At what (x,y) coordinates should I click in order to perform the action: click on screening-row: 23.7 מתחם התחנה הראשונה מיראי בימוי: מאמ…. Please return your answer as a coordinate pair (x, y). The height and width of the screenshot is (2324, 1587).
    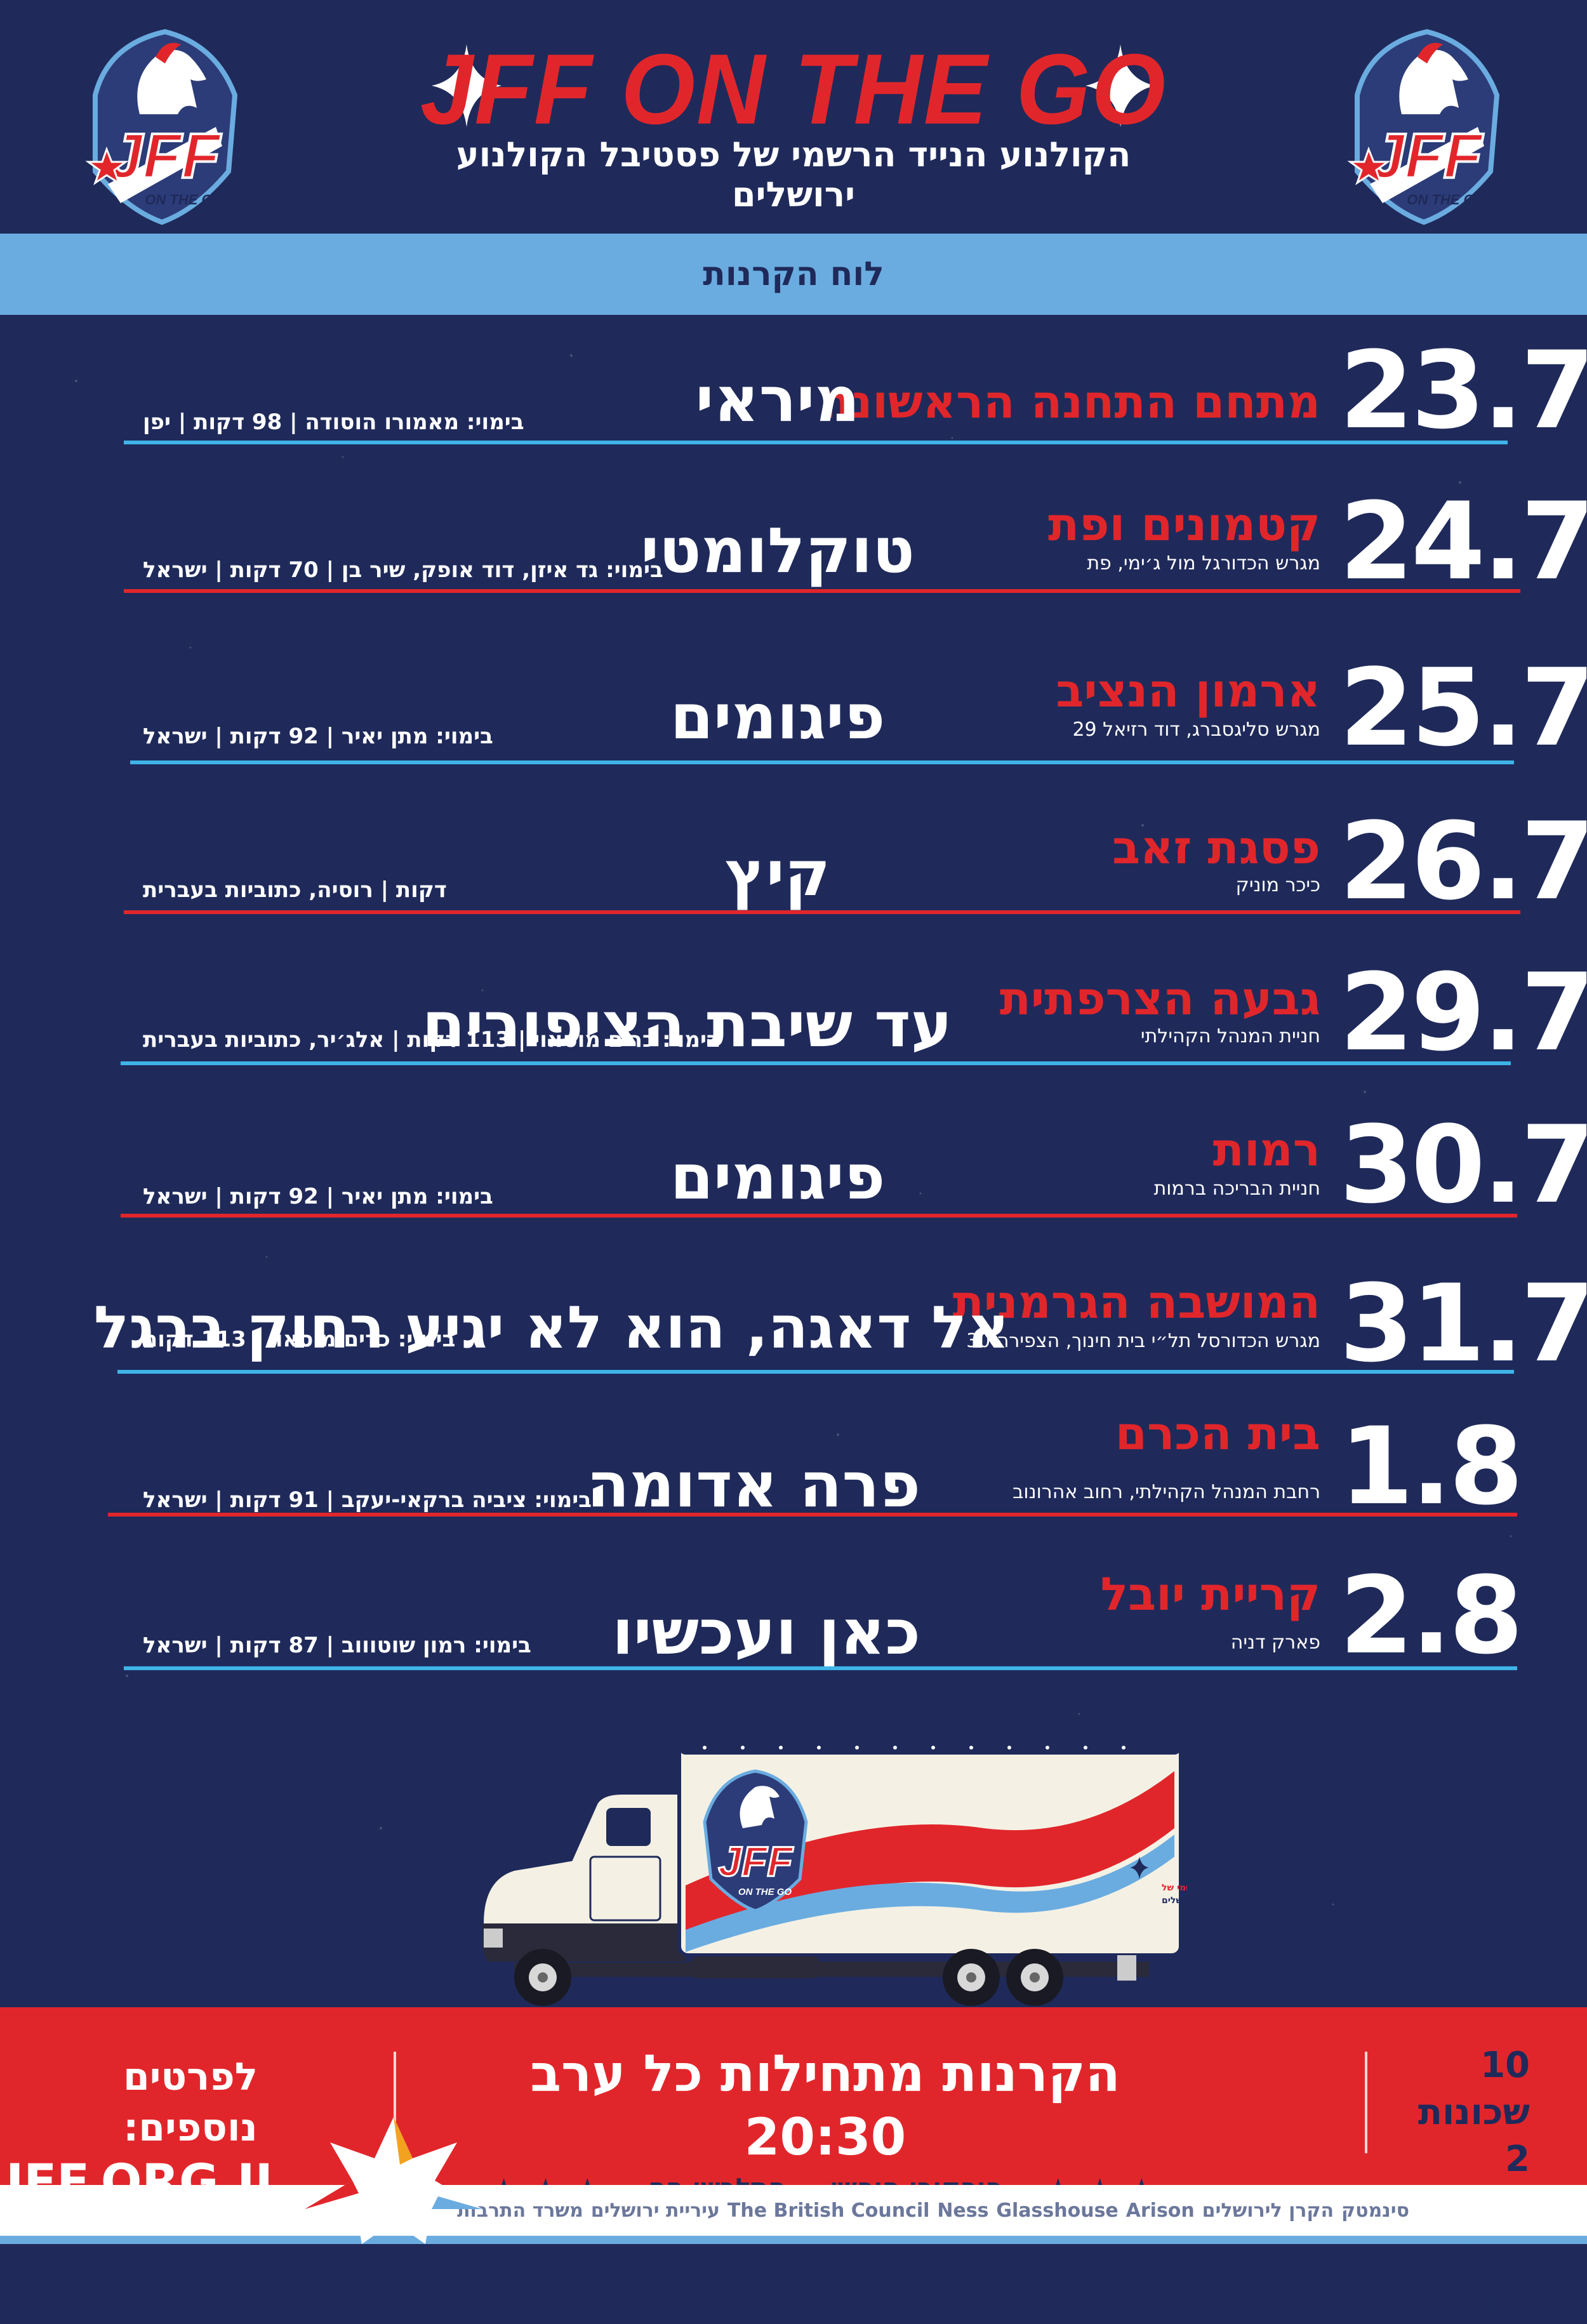
    Looking at the image, I should click on (793, 393).